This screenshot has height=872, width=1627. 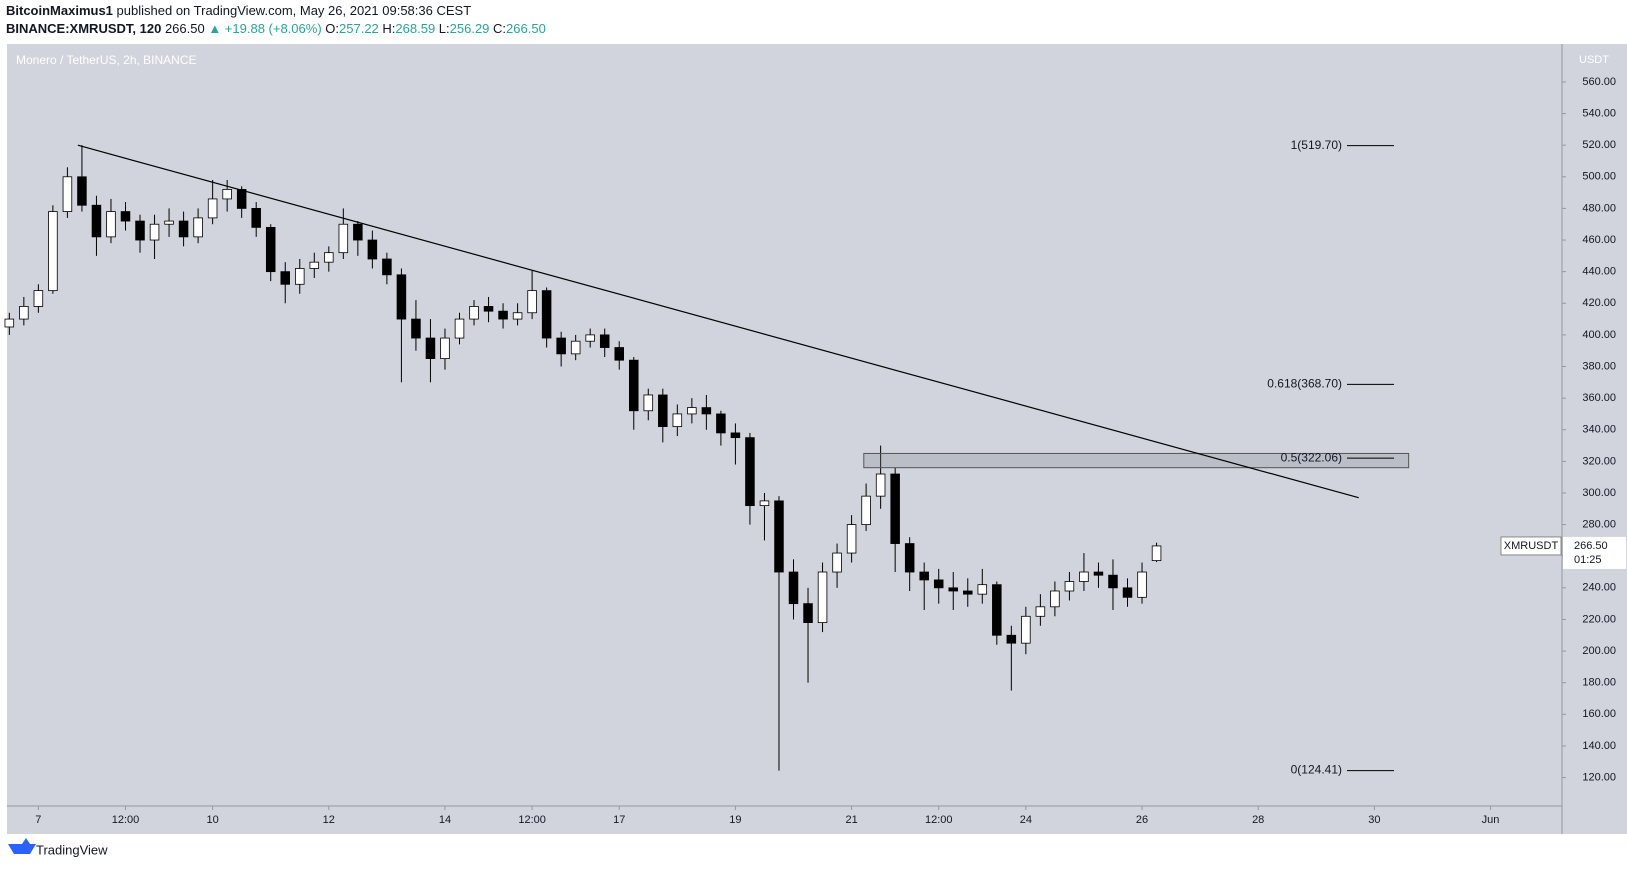 I want to click on x-tick-label: 28, so click(x=1258, y=820).